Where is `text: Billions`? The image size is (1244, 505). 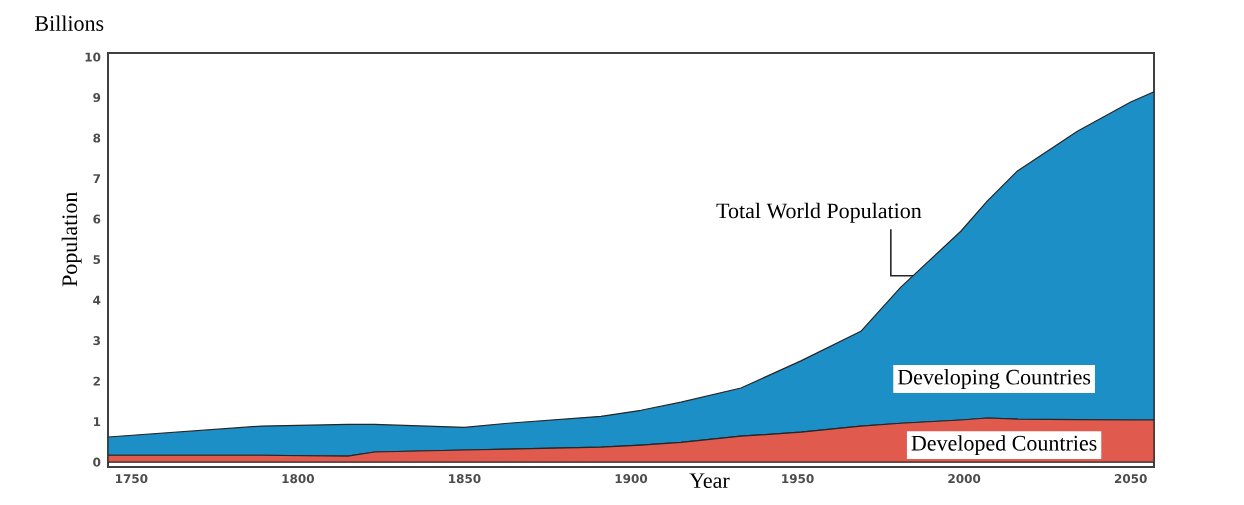
text: Billions is located at coordinates (69, 23).